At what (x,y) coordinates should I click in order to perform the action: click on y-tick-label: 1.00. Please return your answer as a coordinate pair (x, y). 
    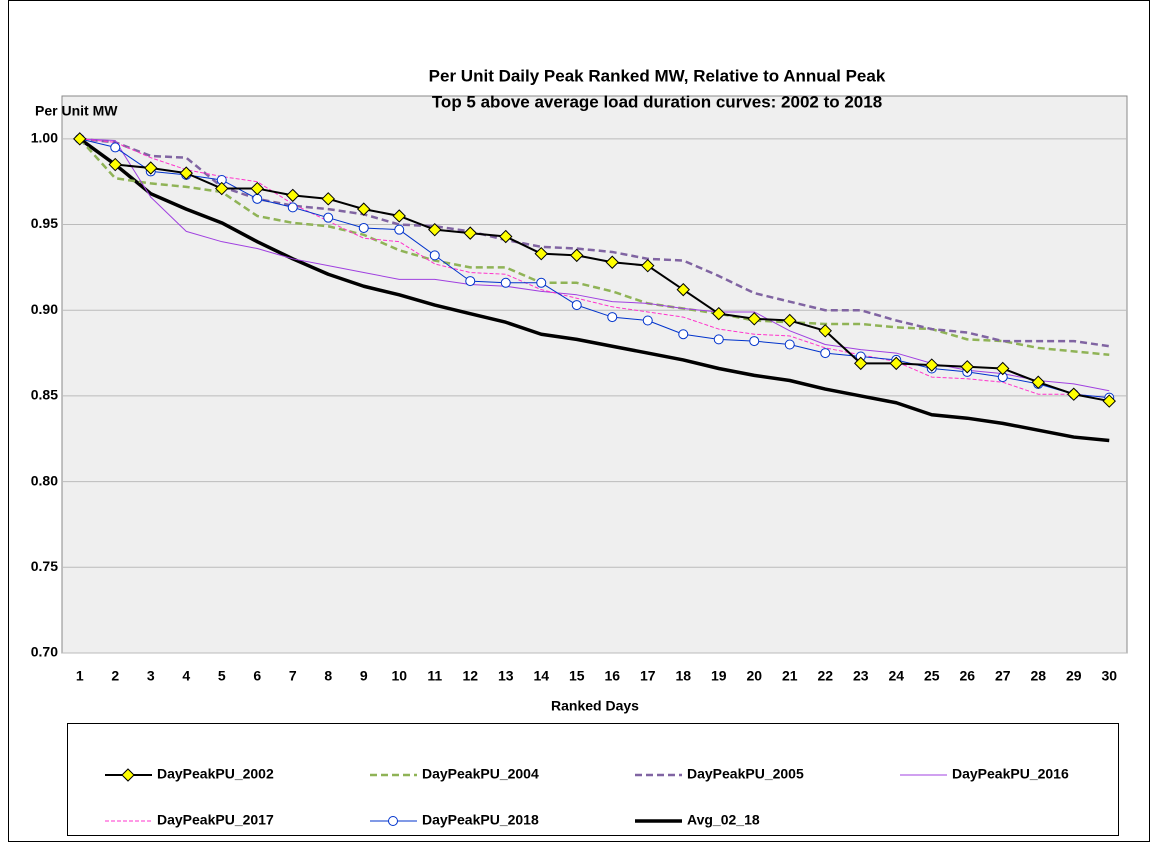
    Looking at the image, I should click on (44, 138).